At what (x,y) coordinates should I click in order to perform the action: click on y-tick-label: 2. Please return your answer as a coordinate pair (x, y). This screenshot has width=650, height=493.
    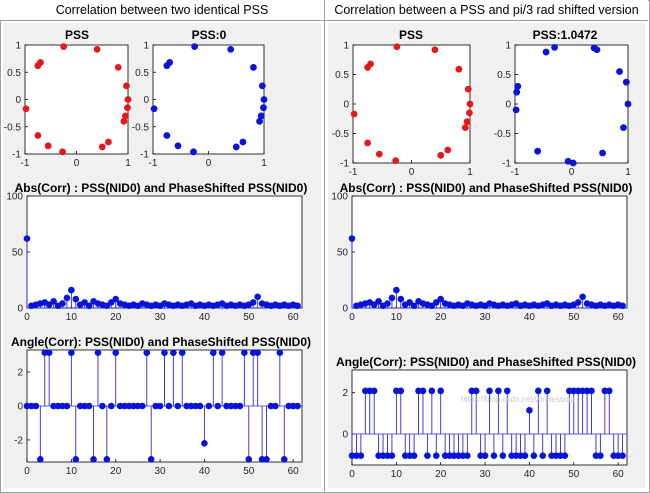
    Looking at the image, I should click on (345, 393).